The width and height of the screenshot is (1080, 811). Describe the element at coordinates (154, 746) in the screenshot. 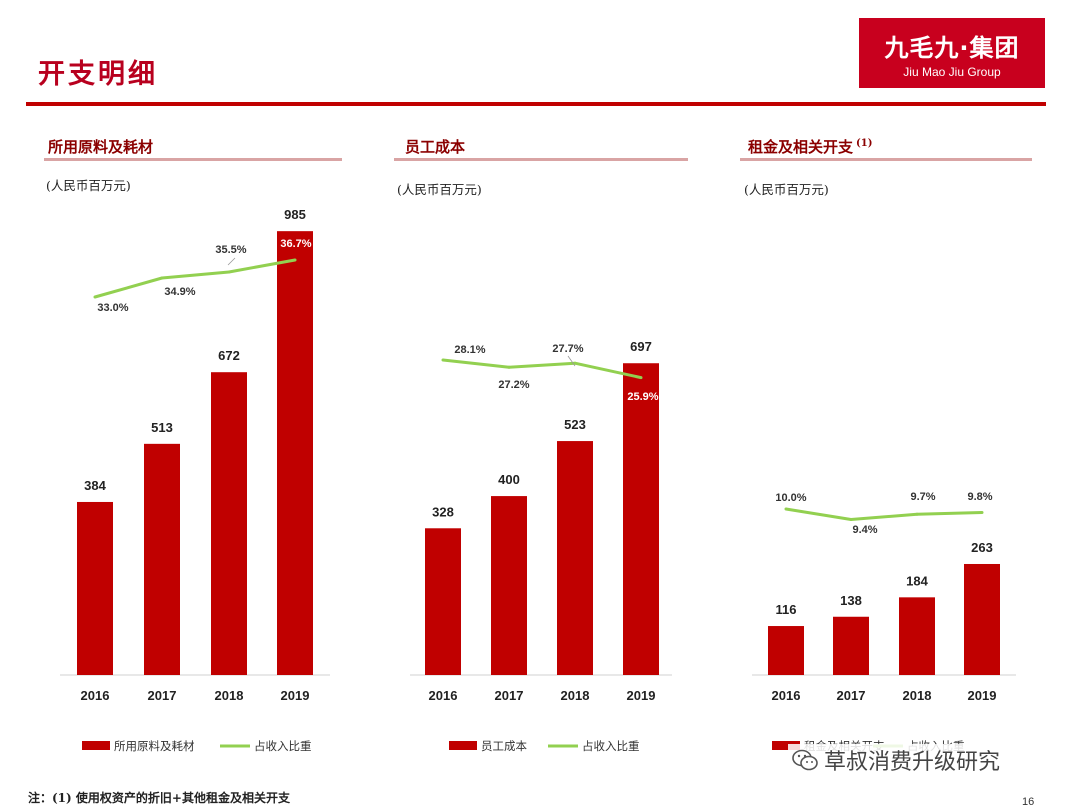

I see `legend-bar-label: 所用原料及耗材` at that location.